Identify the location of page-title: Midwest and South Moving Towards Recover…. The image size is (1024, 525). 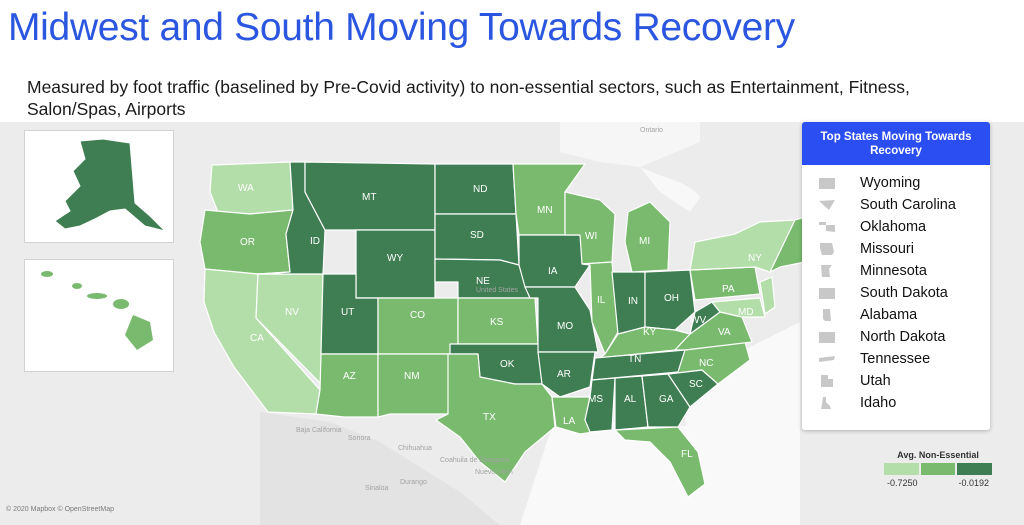
(401, 27).